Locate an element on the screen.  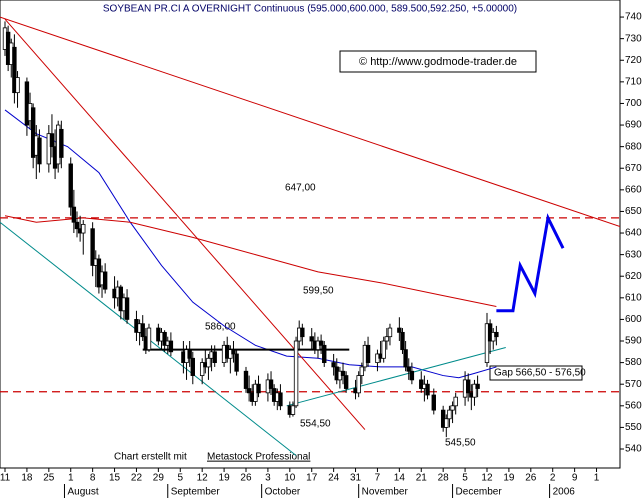
watermark-box is located at coordinates (438, 61).